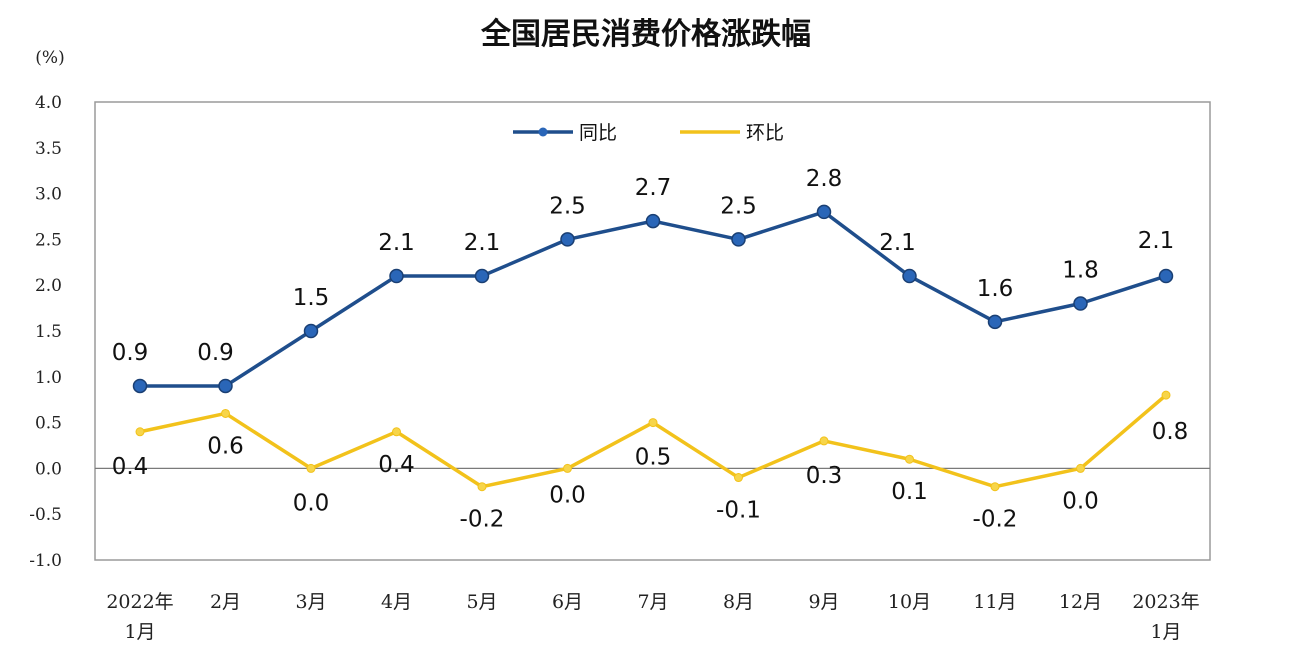 Image resolution: width=1292 pixels, height=658 pixels. I want to click on x-tick-label: 5月, so click(481, 602).